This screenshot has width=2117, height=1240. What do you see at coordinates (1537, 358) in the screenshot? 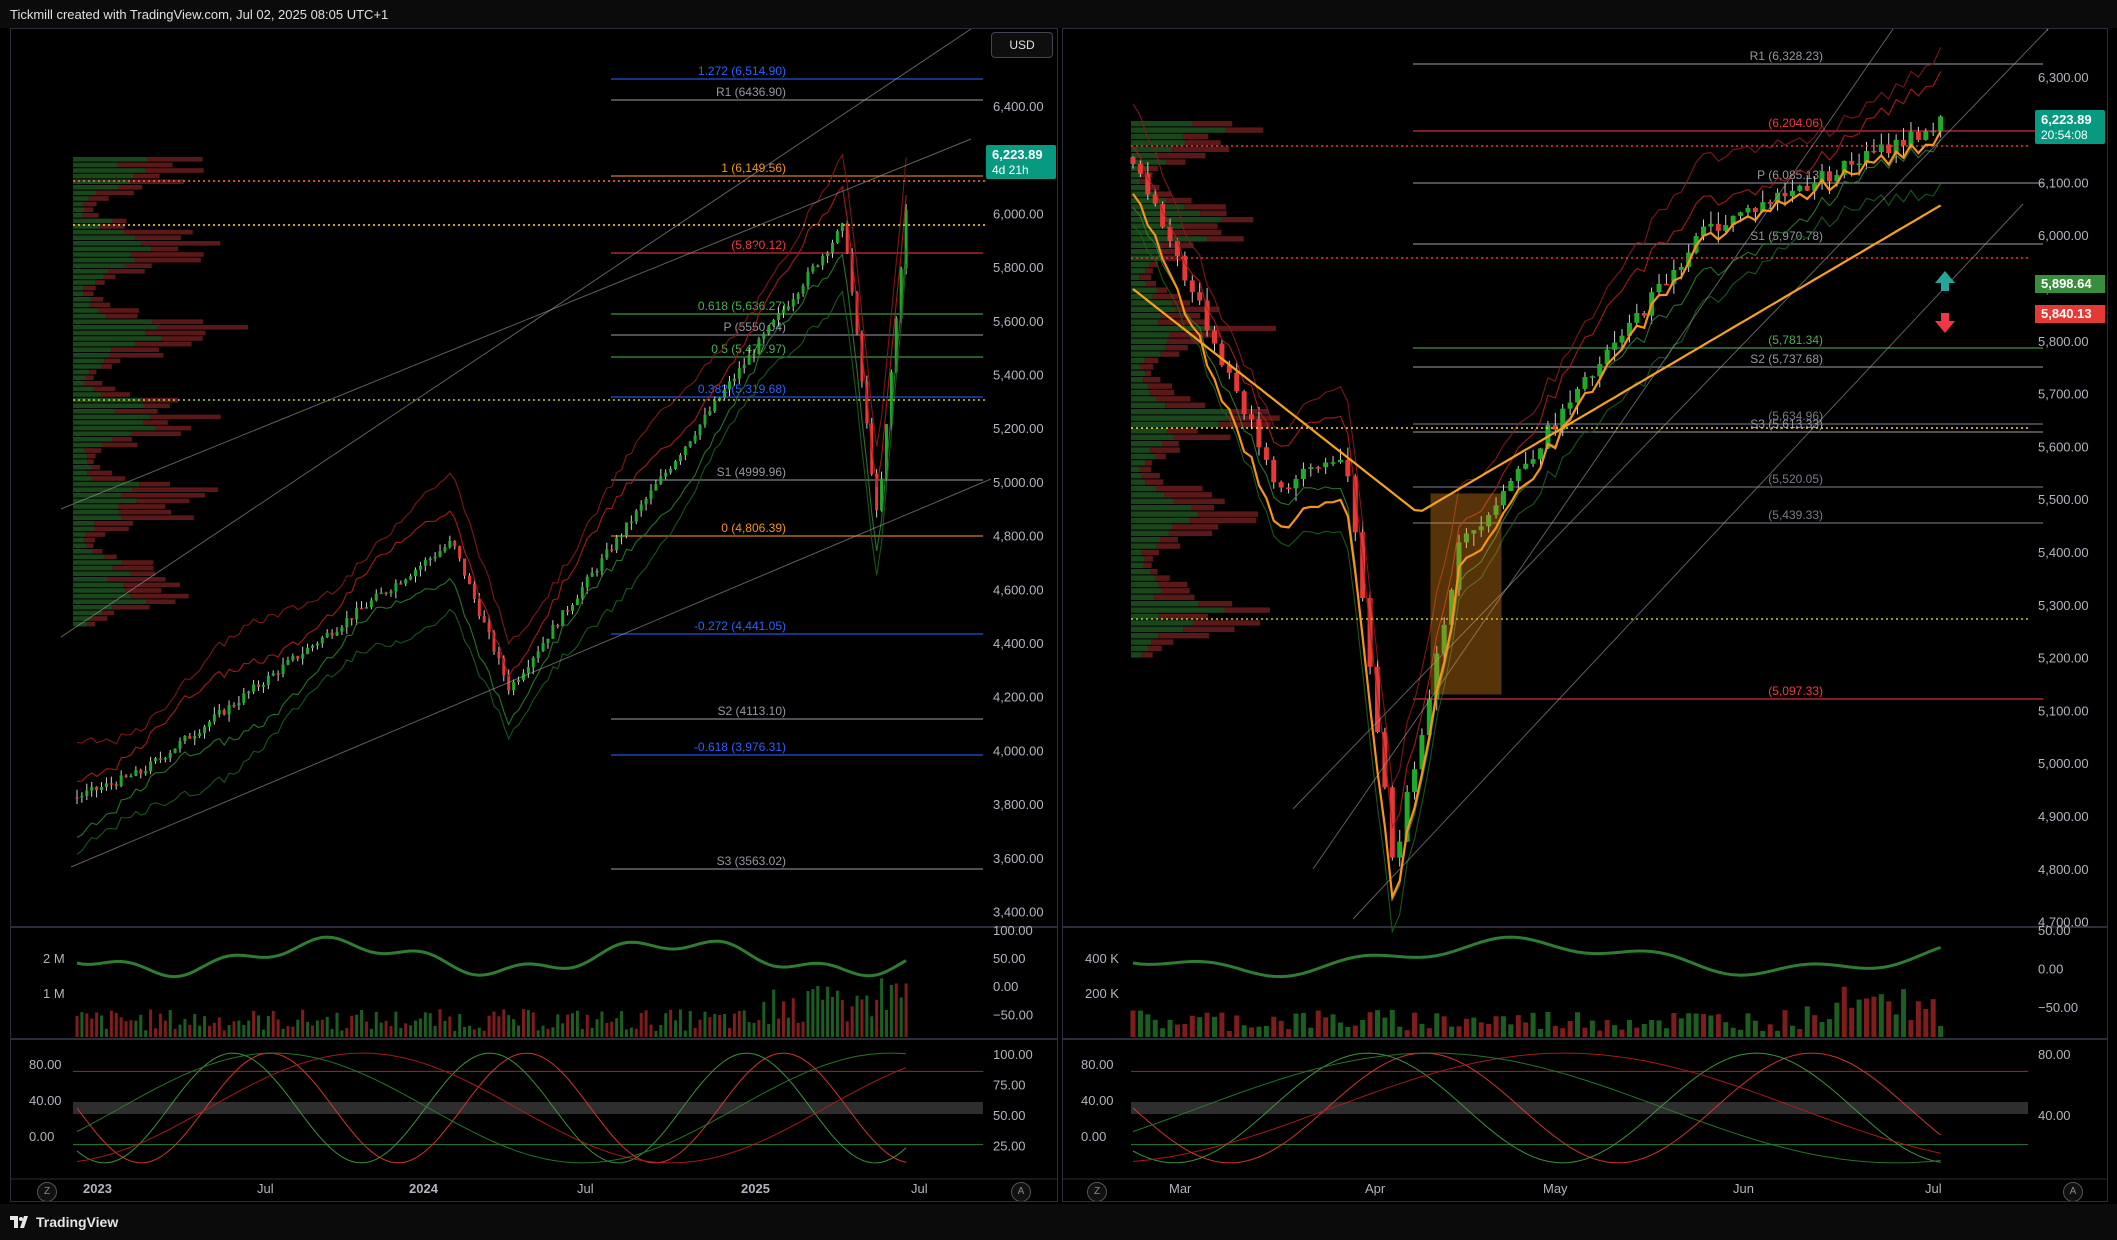
I see `moving-average-slow` at bounding box center [1537, 358].